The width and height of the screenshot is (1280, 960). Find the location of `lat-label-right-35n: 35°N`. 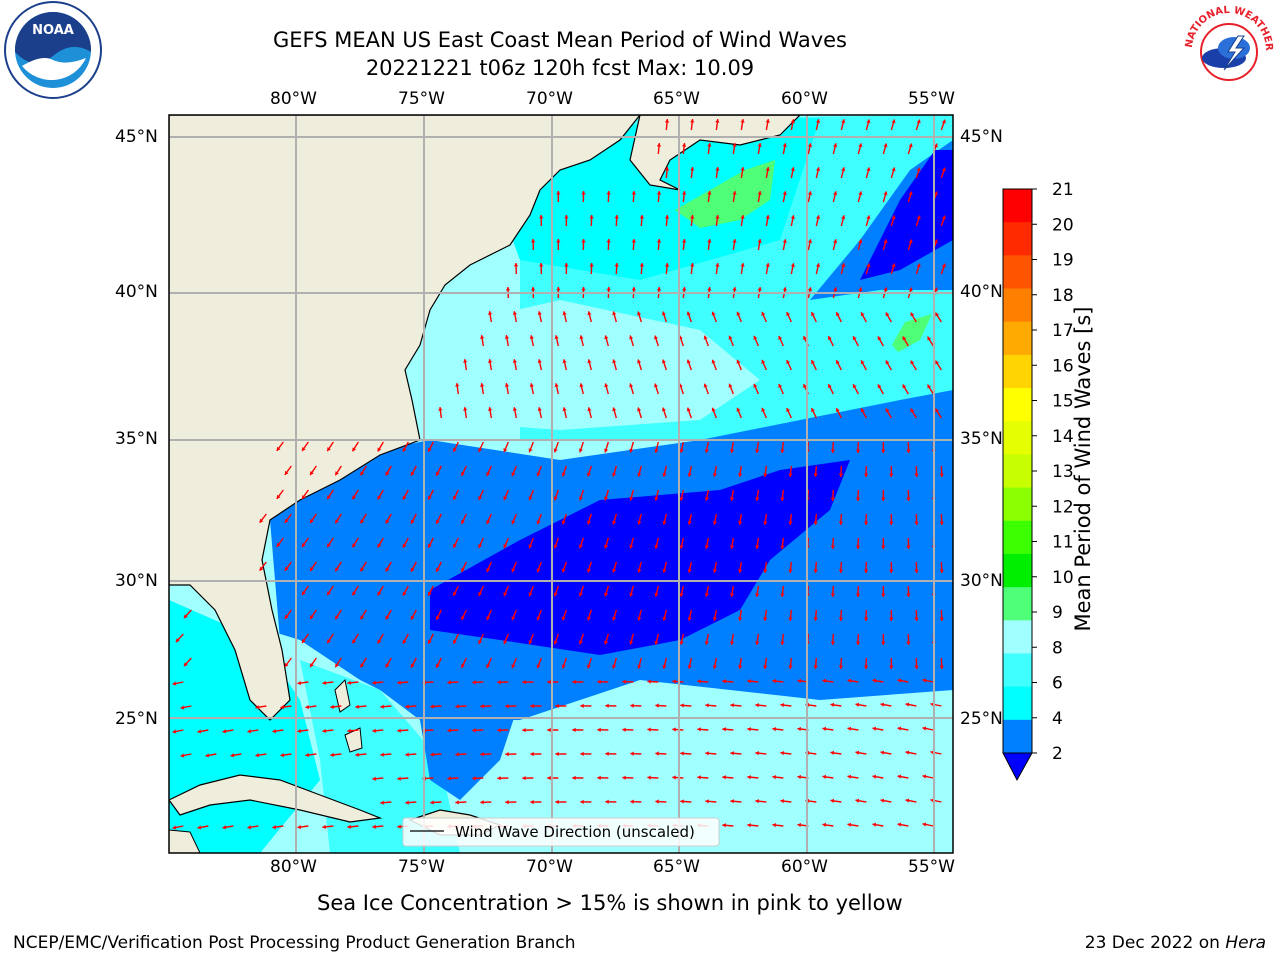

lat-label-right-35n: 35°N is located at coordinates (981, 439).